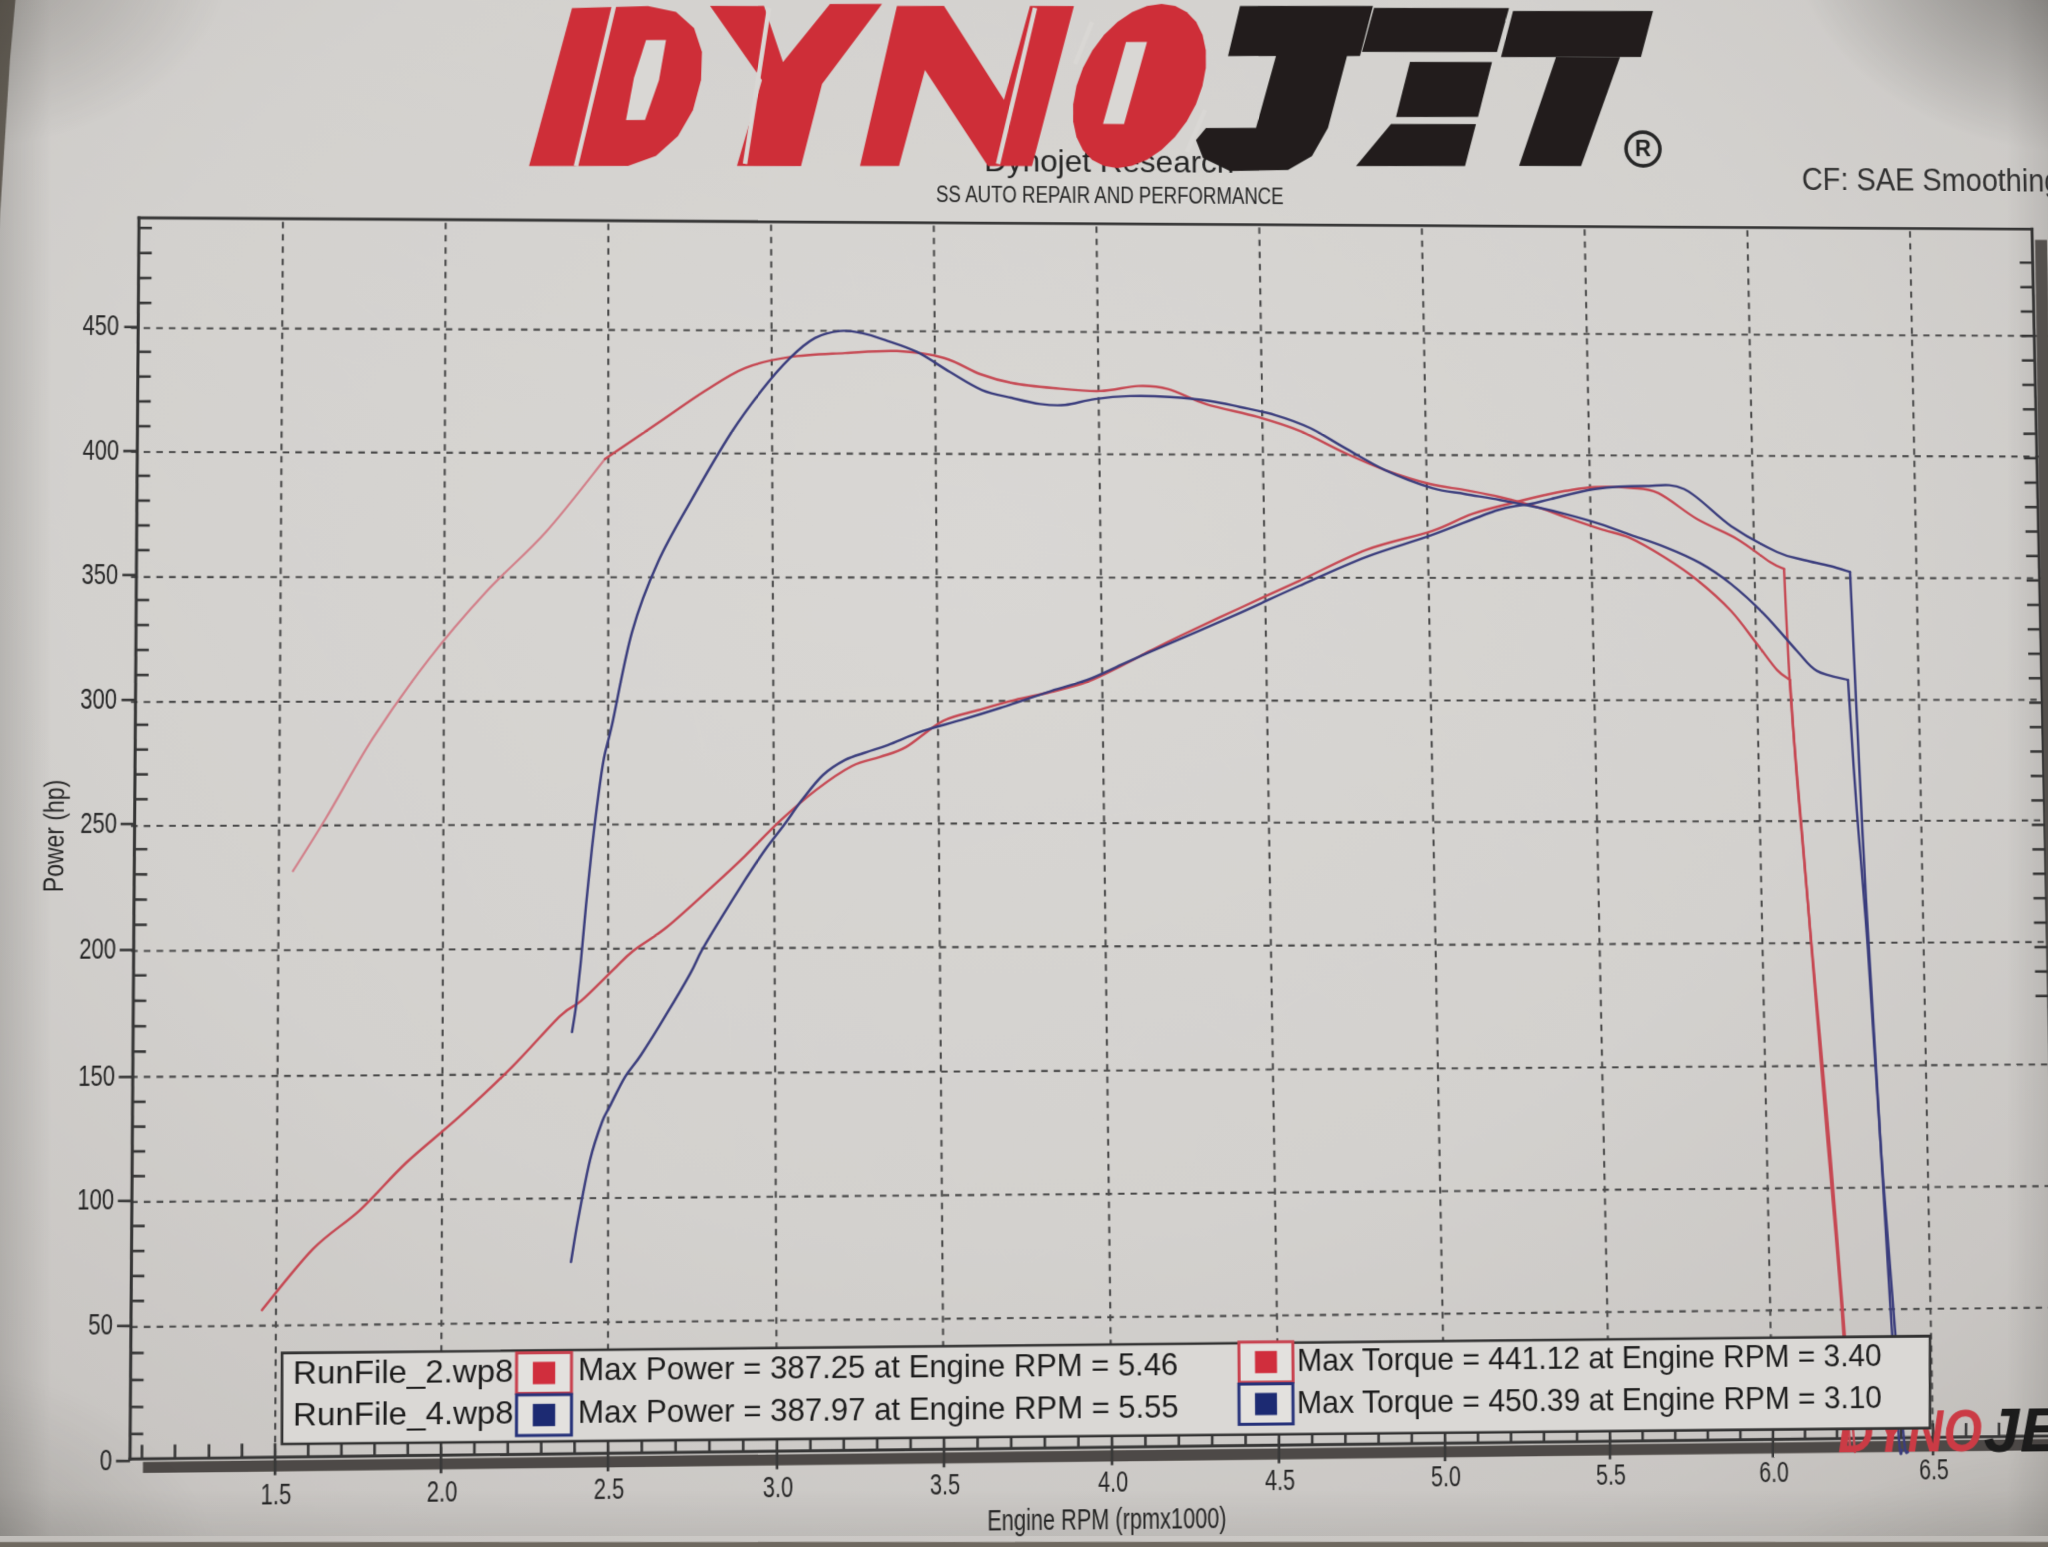 This screenshot has width=2048, height=1547. I want to click on svg-text: R, so click(1643, 148).